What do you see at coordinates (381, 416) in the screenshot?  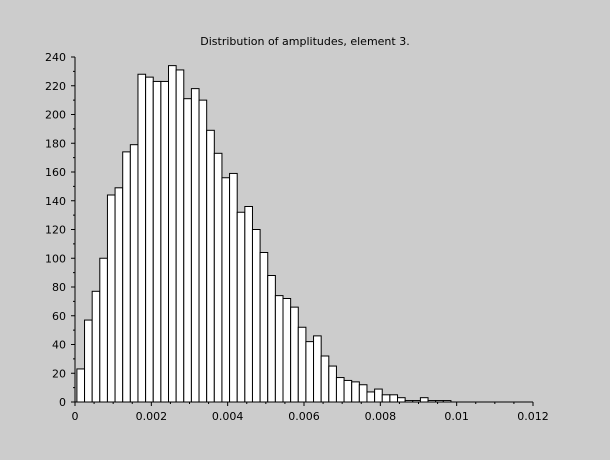 I see `x-tick-label: 0.008` at bounding box center [381, 416].